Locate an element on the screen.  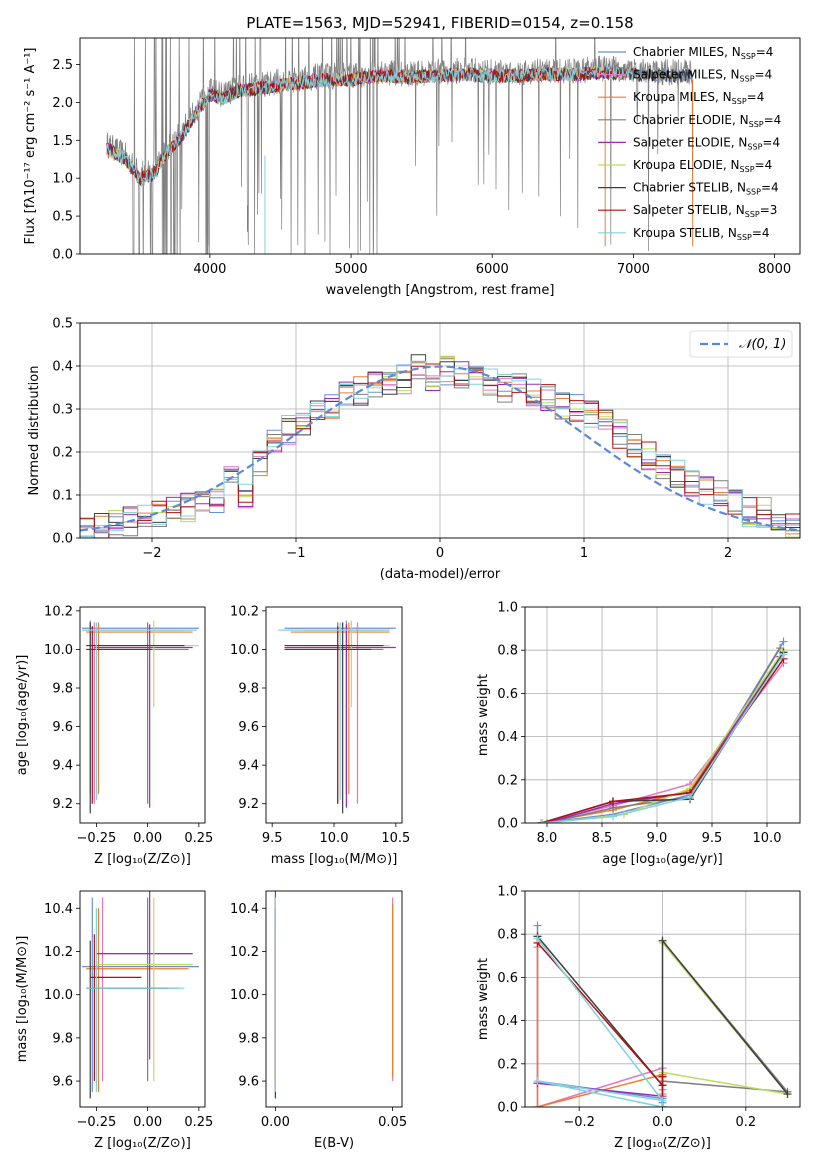
error-bar-chabrier-elodie is located at coordinates (134, 989).